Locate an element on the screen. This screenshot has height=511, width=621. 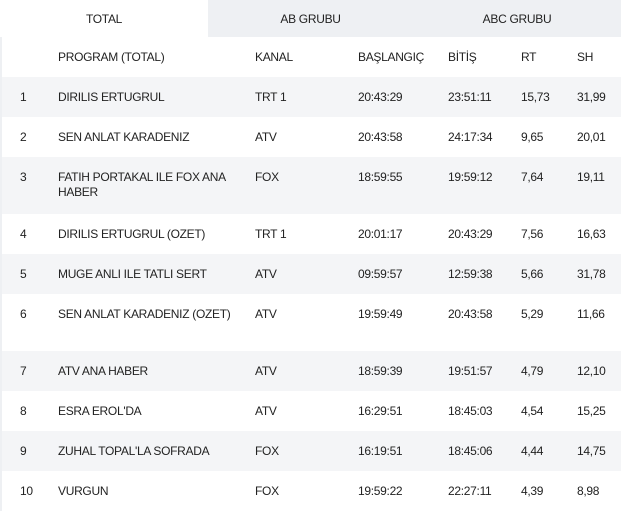
cell-rank: 8 is located at coordinates (23, 411).